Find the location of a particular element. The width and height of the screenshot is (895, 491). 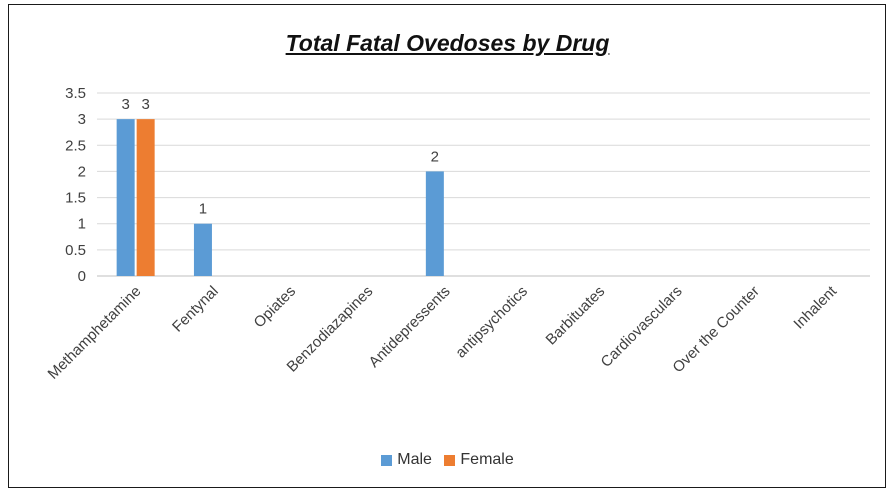

x-tick-label: Barbituates is located at coordinates (576, 316).